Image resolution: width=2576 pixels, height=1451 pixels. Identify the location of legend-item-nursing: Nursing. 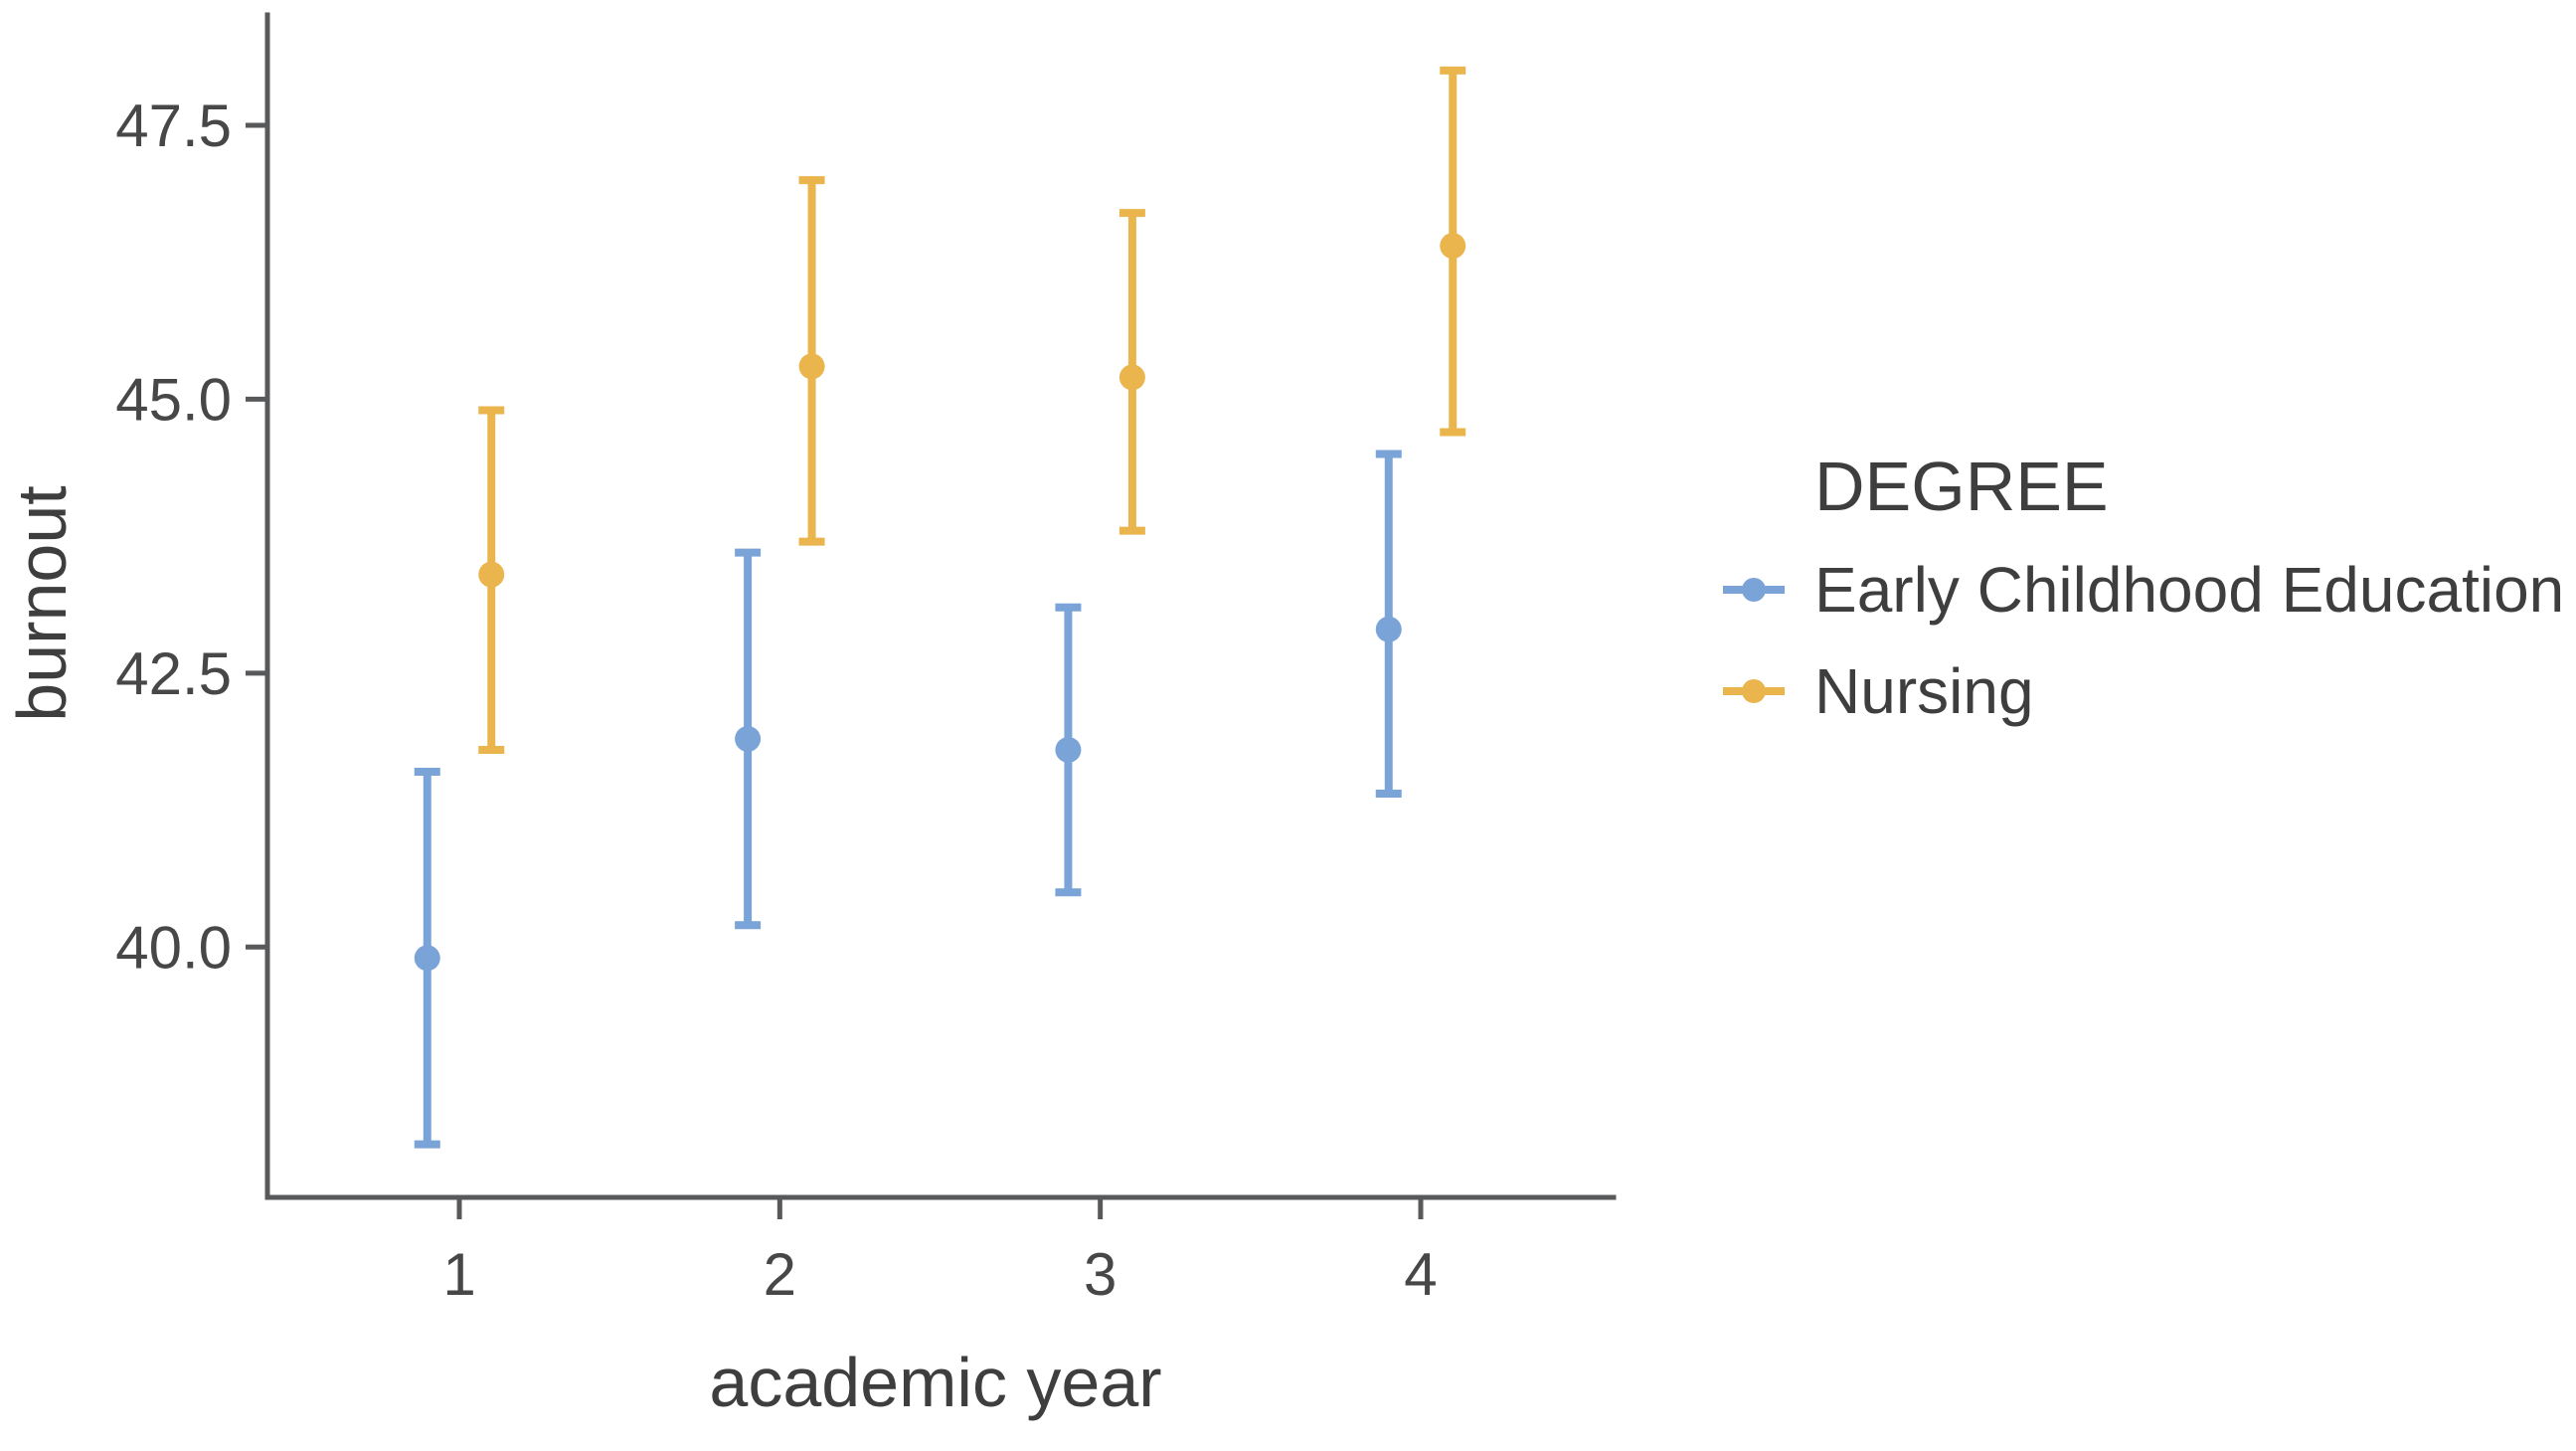
(1878, 691).